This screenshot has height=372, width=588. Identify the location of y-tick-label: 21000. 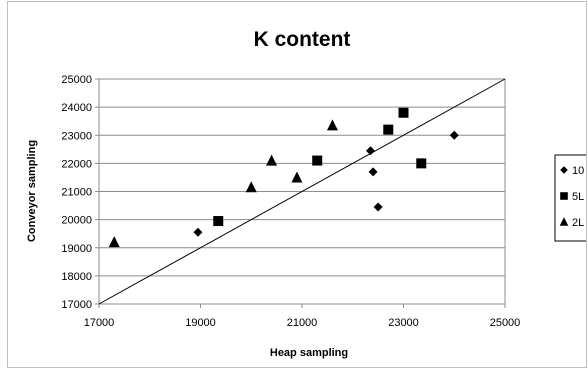
(76, 193).